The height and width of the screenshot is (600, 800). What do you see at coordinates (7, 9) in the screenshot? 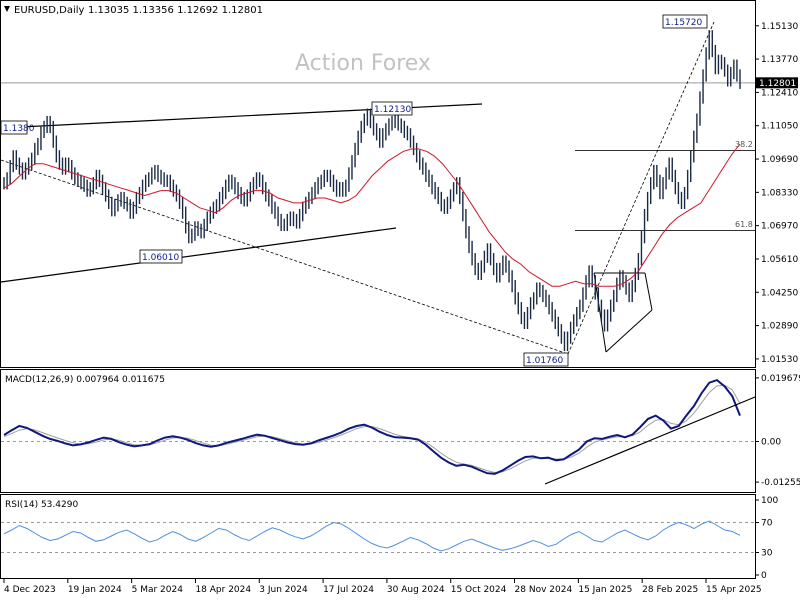
I see `collapse-triangle-icon` at bounding box center [7, 9].